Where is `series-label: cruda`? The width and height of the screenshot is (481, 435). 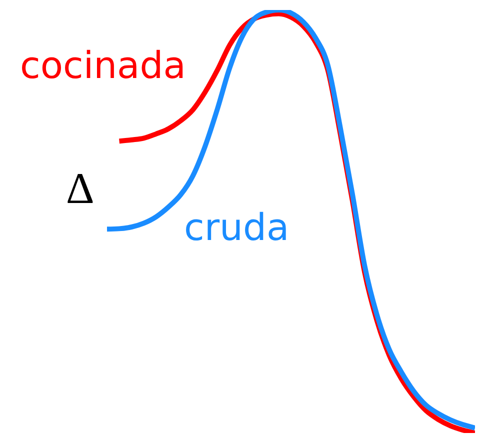
series-label: cruda is located at coordinates (237, 227).